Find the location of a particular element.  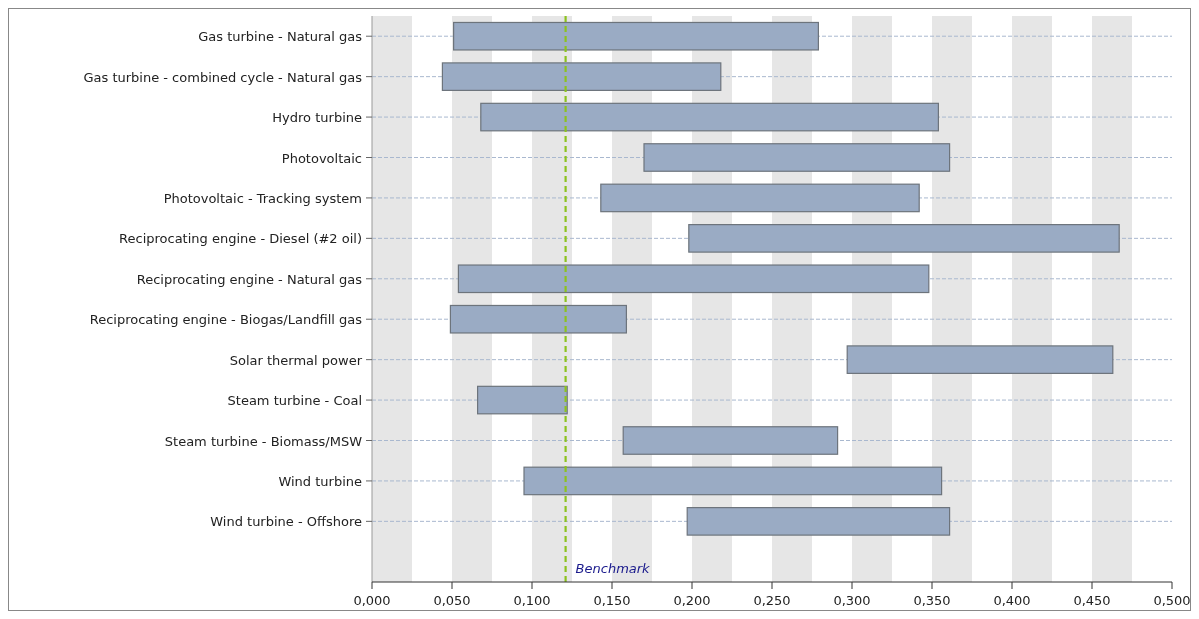

y-tick-label: Reciprocating engine - Biogas/Landfill gas is located at coordinates (226, 320).